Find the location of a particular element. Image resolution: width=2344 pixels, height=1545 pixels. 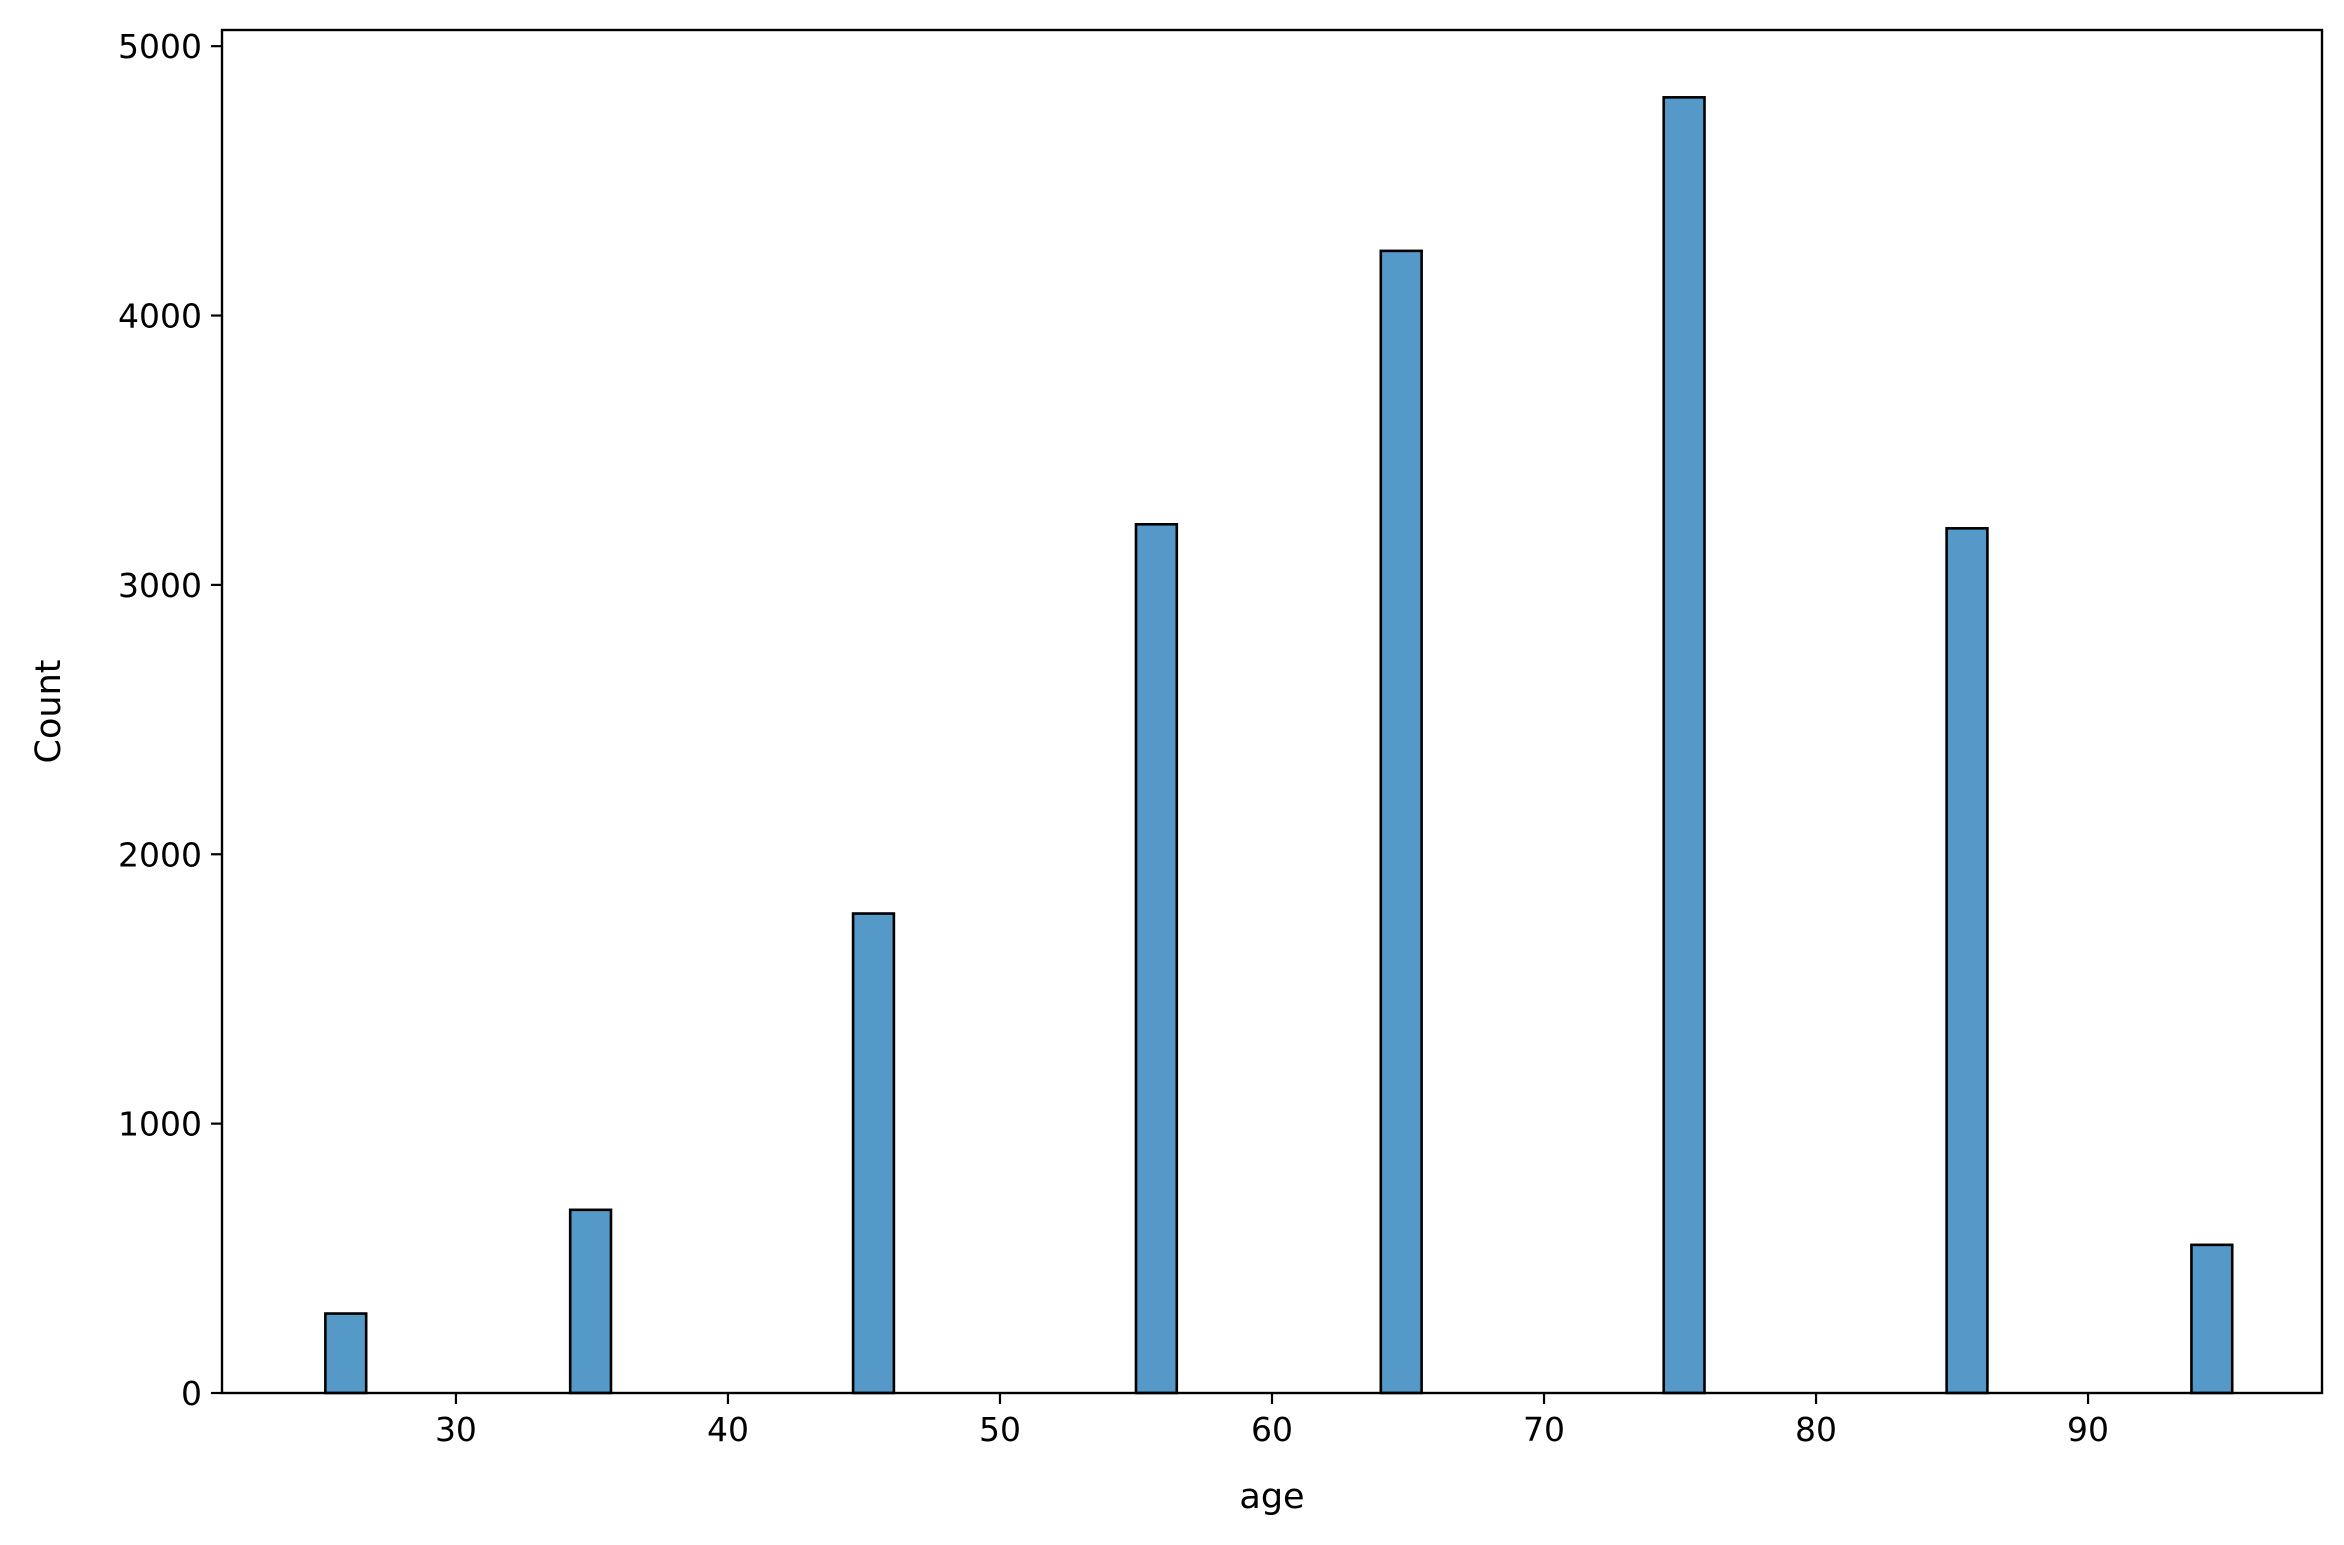

x-tick-label-3: 60 is located at coordinates (1272, 1429).